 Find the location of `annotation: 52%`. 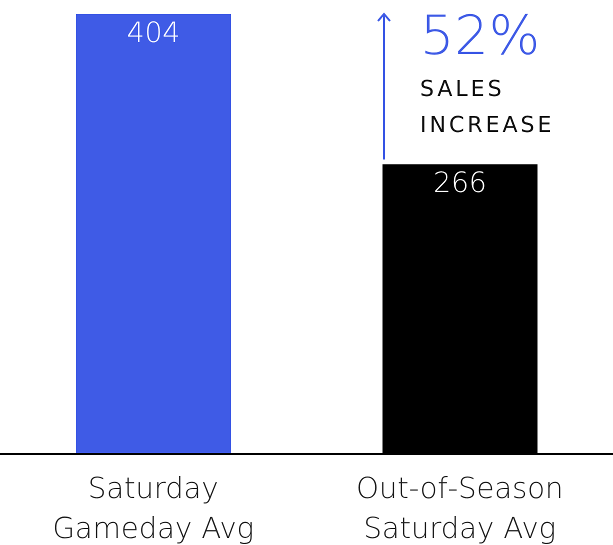

annotation: 52% is located at coordinates (480, 36).